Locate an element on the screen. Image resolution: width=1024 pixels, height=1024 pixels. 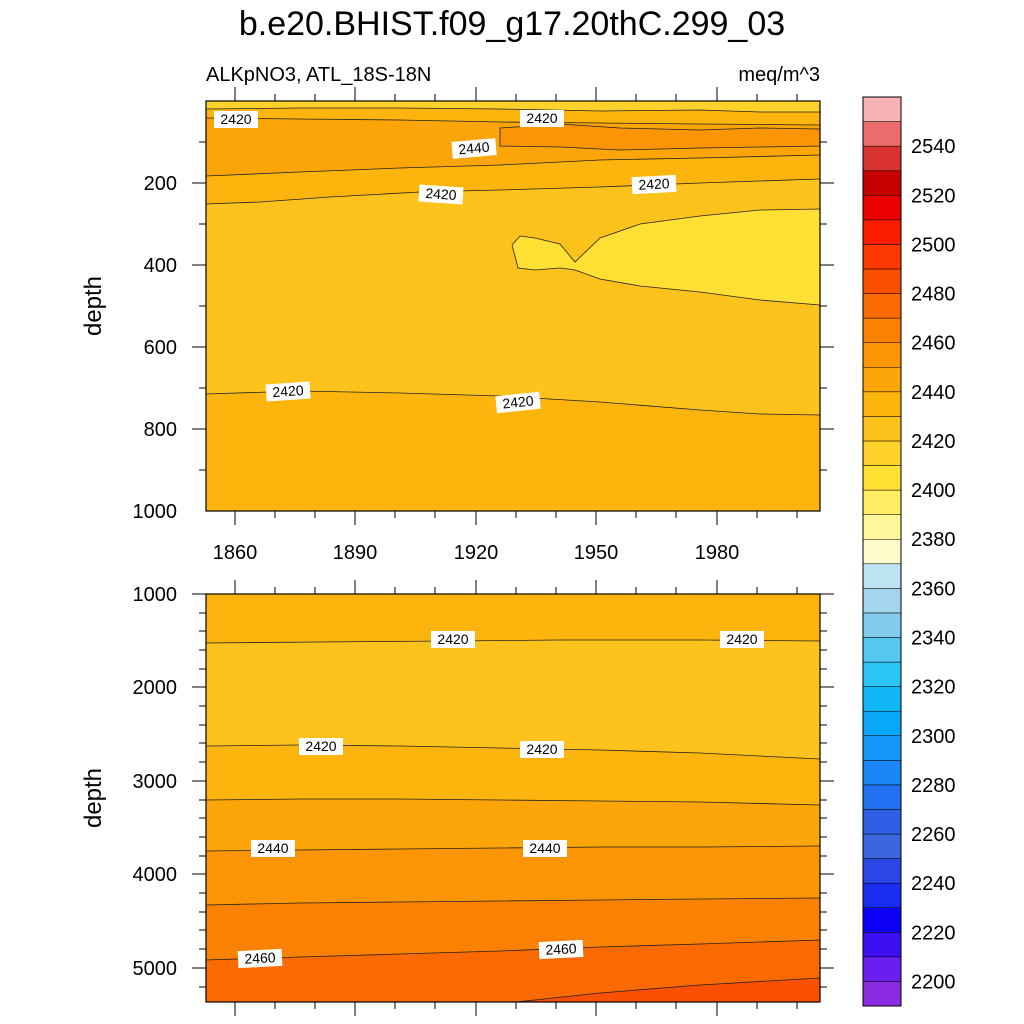
y-tick-label: 600 is located at coordinates (160, 348).